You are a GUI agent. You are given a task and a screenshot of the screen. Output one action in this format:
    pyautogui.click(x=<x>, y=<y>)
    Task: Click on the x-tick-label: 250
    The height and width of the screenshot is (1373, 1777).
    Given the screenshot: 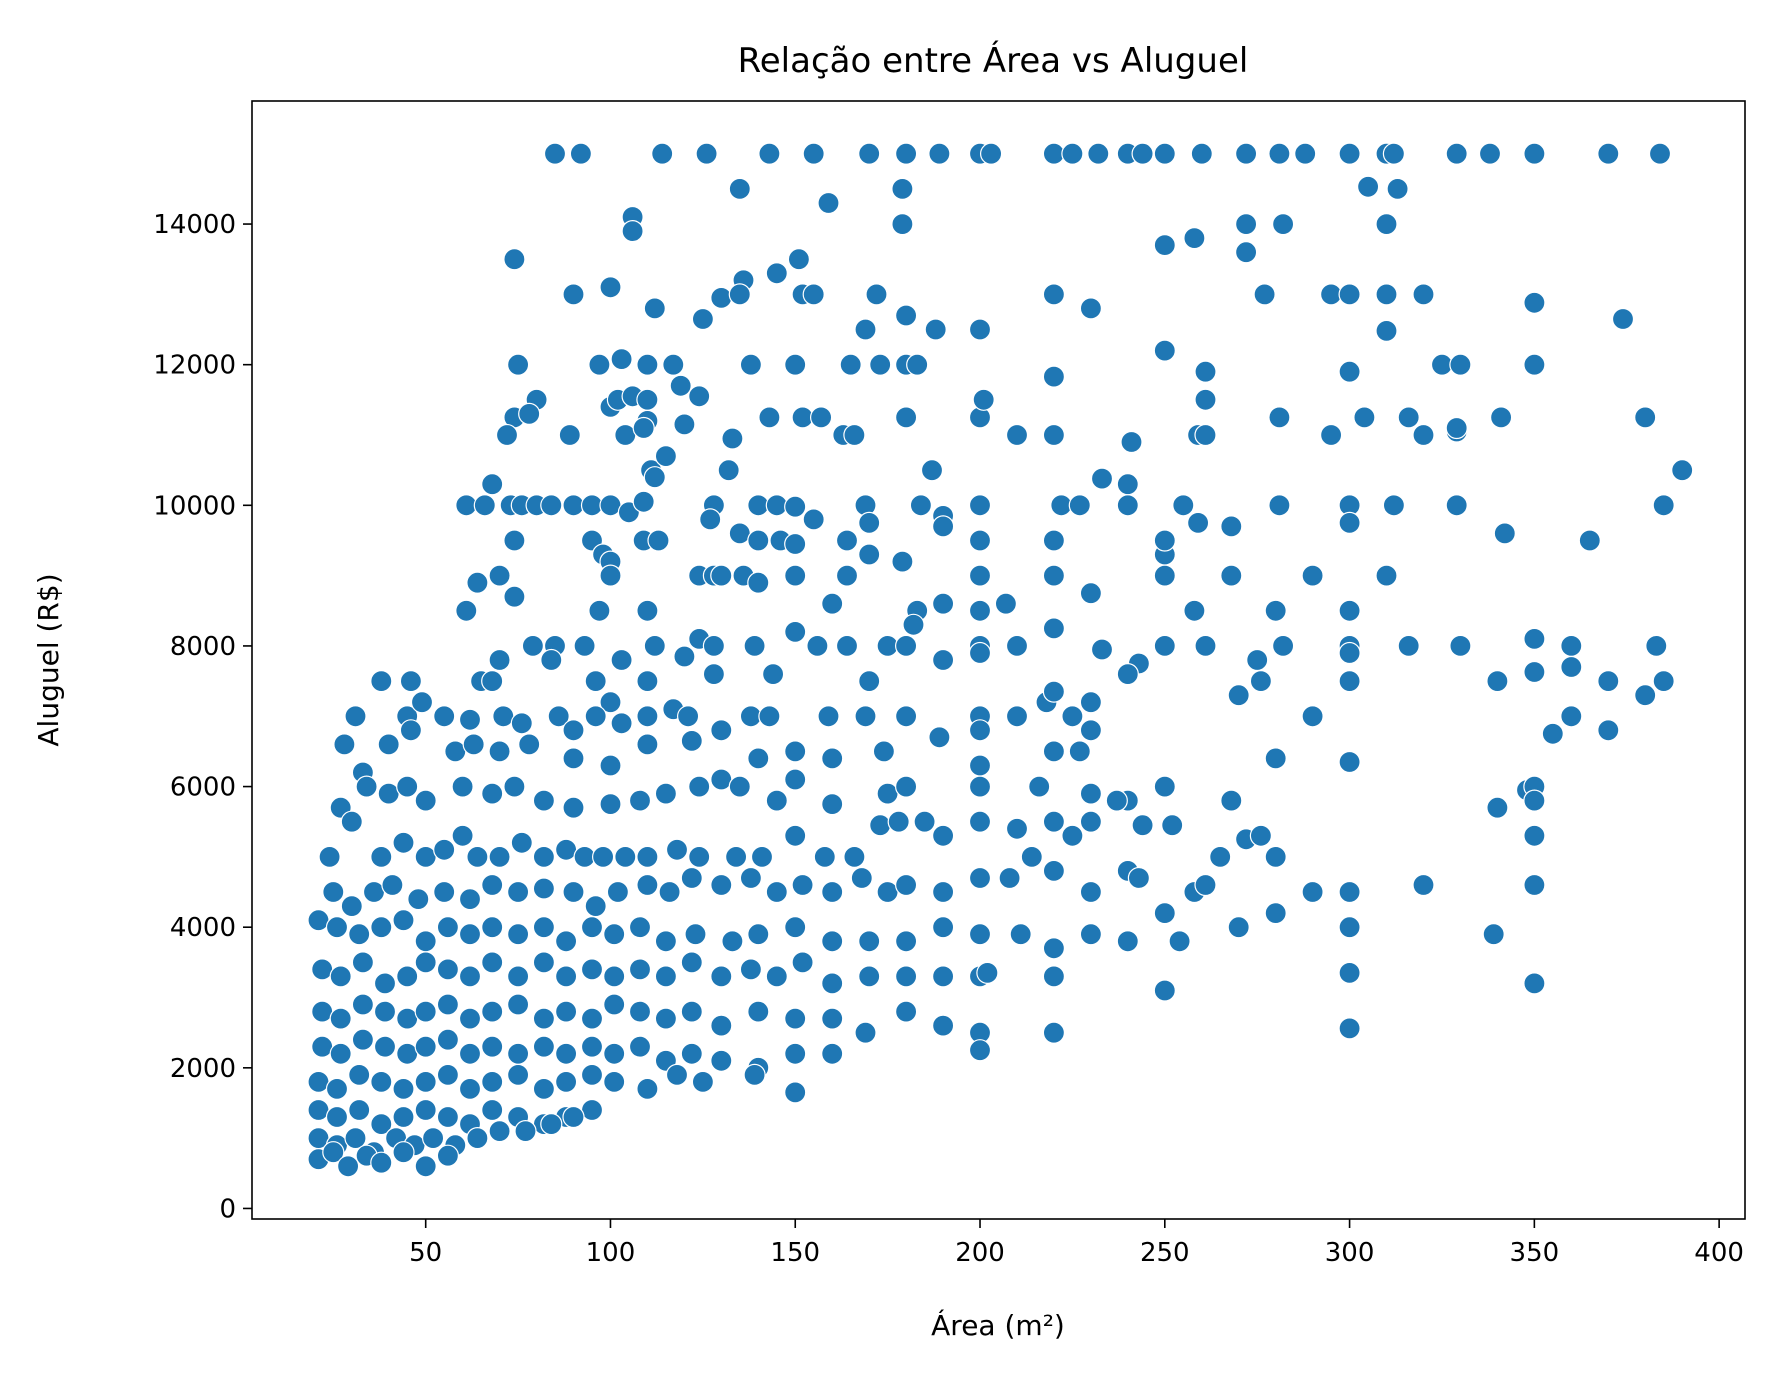 What is the action you would take?
    pyautogui.click(x=1165, y=1253)
    